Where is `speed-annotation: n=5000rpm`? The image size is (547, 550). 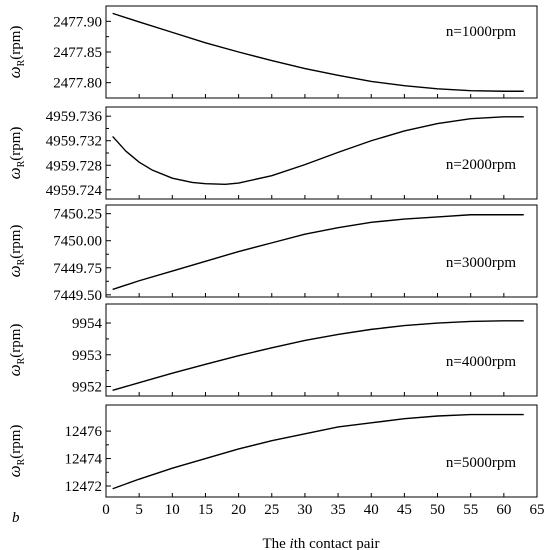
speed-annotation: n=5000rpm is located at coordinates (481, 463).